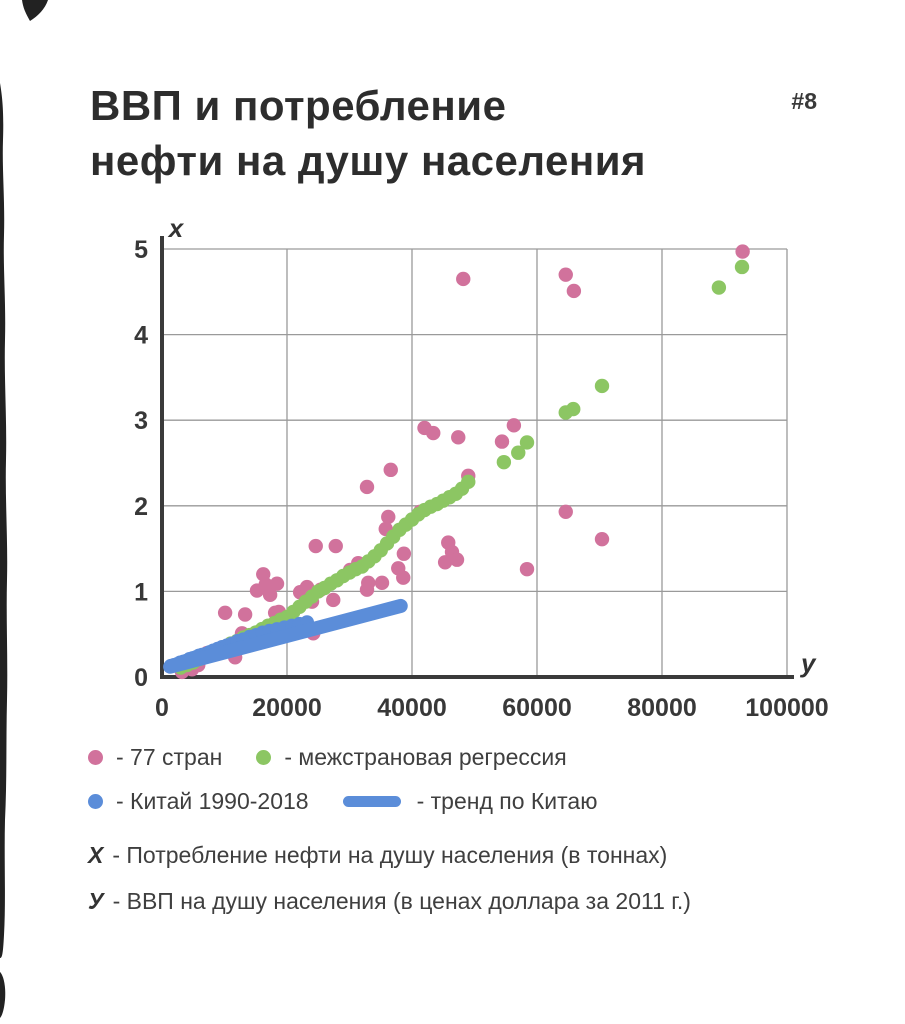 Image resolution: width=905 pixels, height=1024 pixels. Describe the element at coordinates (212, 801) in the screenshot. I see `legend-label-china: - Китай 1990-2018` at that location.